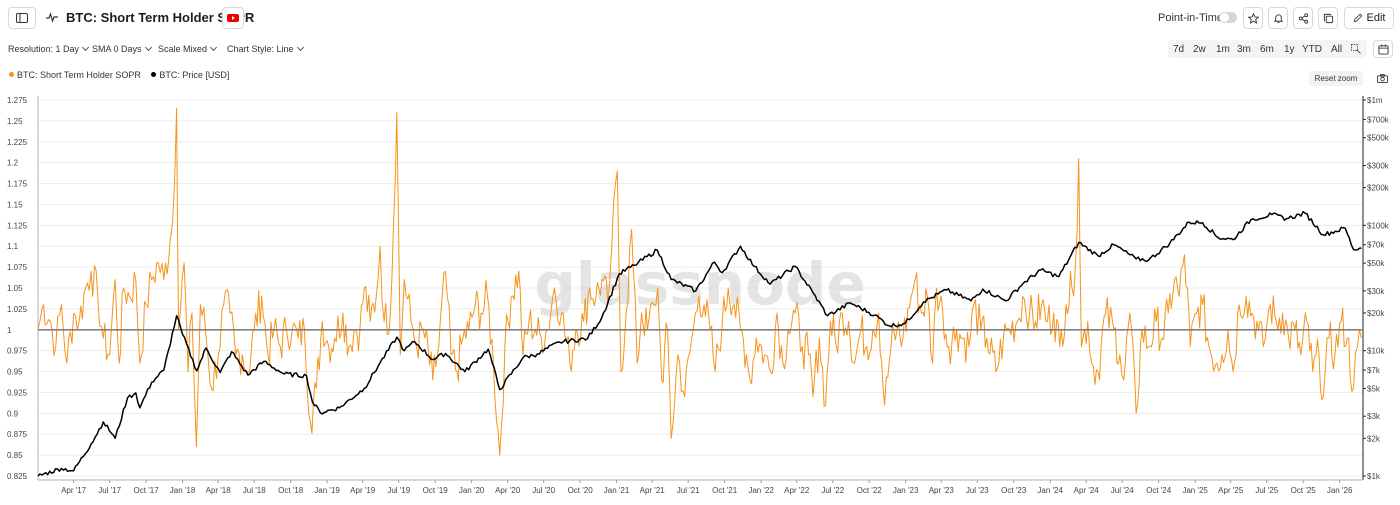 The height and width of the screenshot is (505, 1400). What do you see at coordinates (1087, 490) in the screenshot?
I see `x-tick-label: Apr '24` at bounding box center [1087, 490].